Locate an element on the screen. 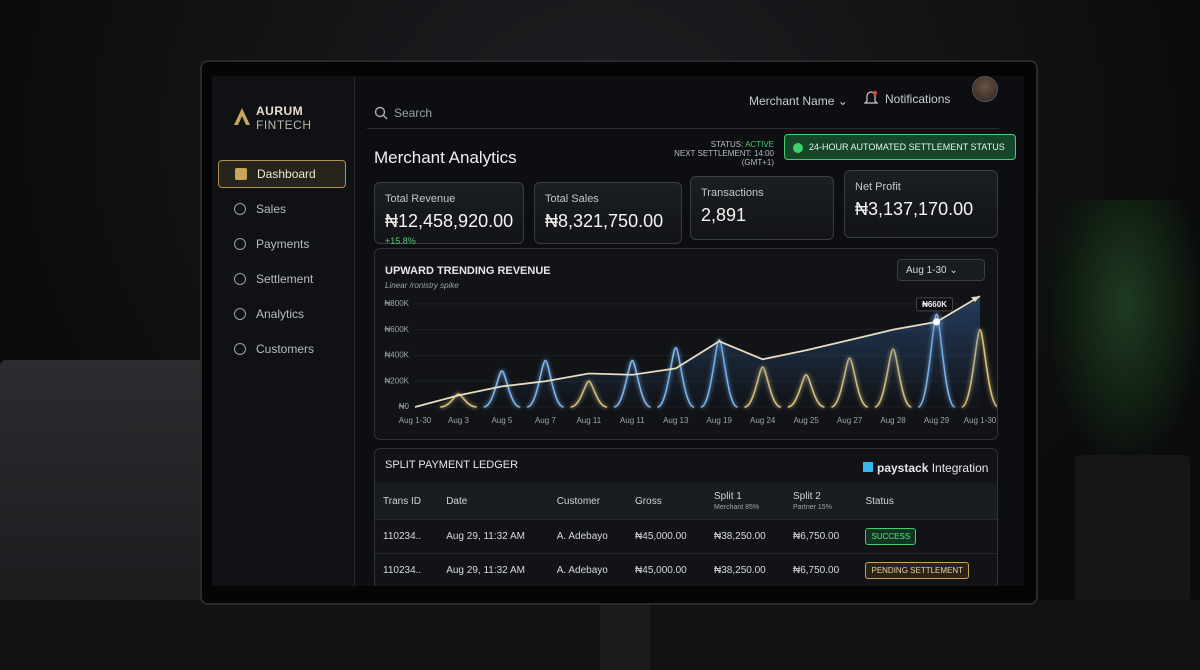  plant-pot is located at coordinates (1132, 530).